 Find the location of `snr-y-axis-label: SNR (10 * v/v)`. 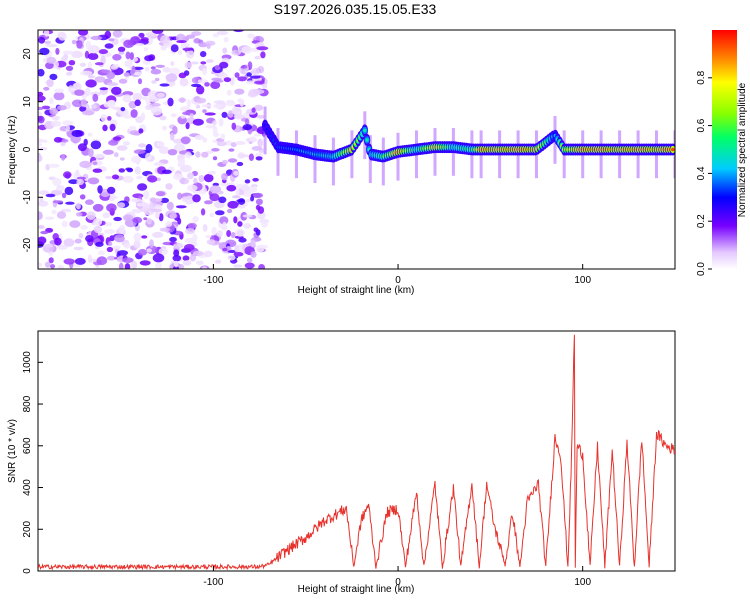

snr-y-axis-label: SNR (10 * v/v) is located at coordinates (12, 451).